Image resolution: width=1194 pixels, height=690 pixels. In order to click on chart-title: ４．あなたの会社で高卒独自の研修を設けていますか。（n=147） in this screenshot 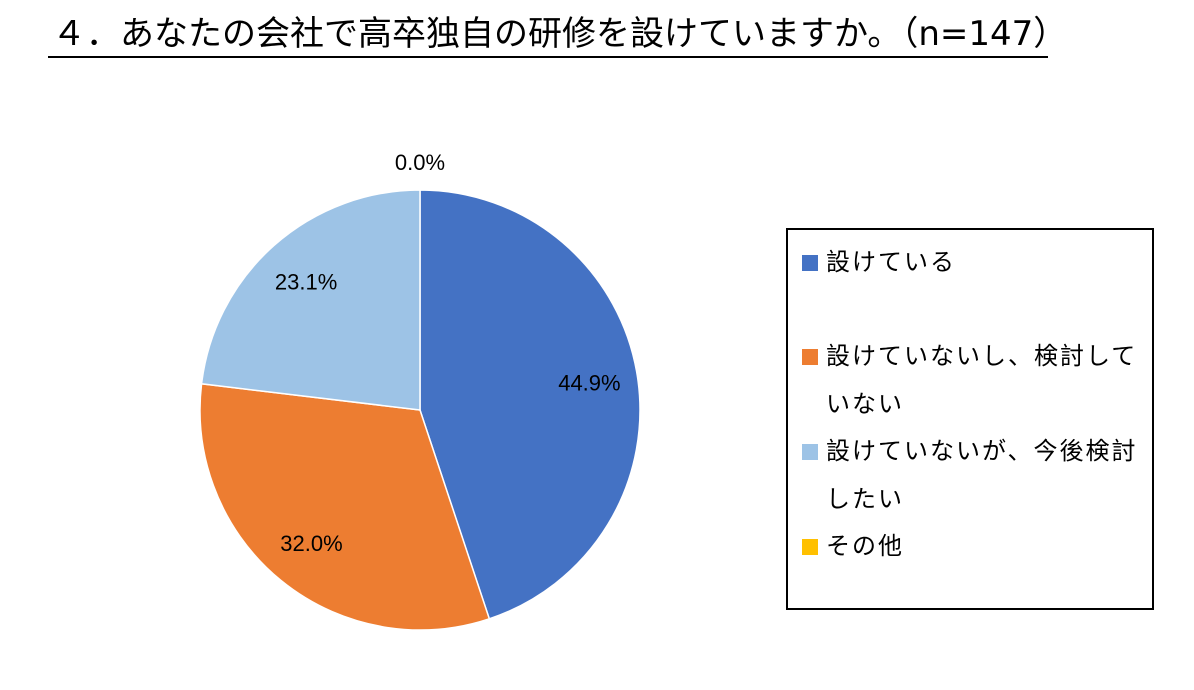, I will do `click(557, 35)`.